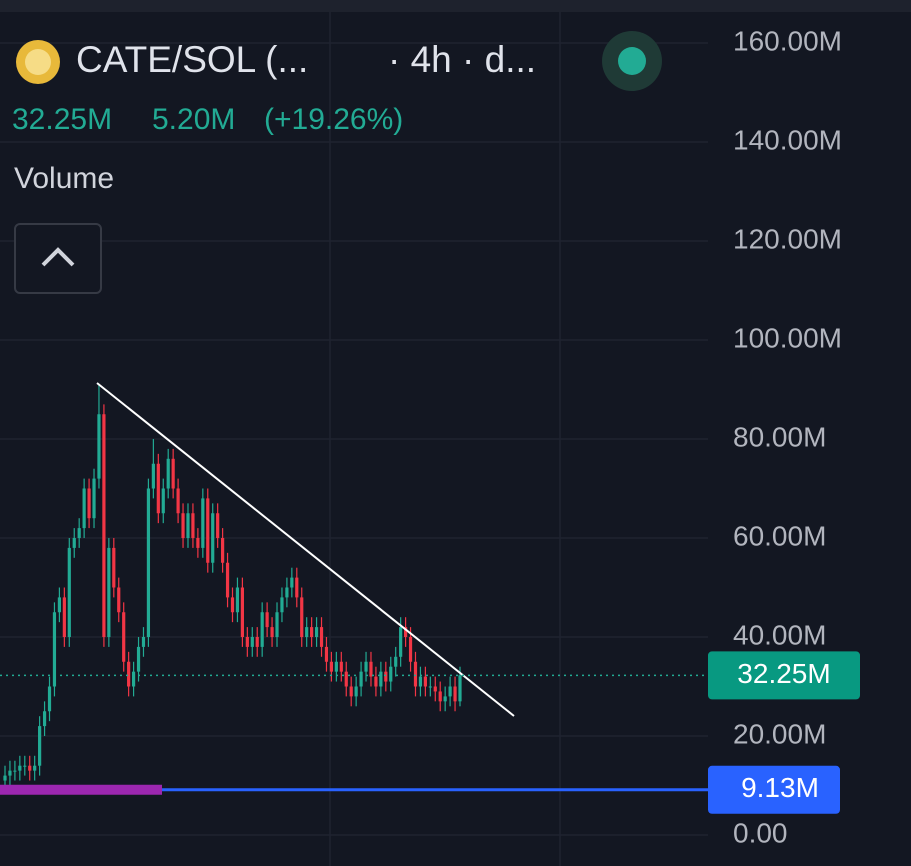  I want to click on last-value: 32.25M, so click(62, 119).